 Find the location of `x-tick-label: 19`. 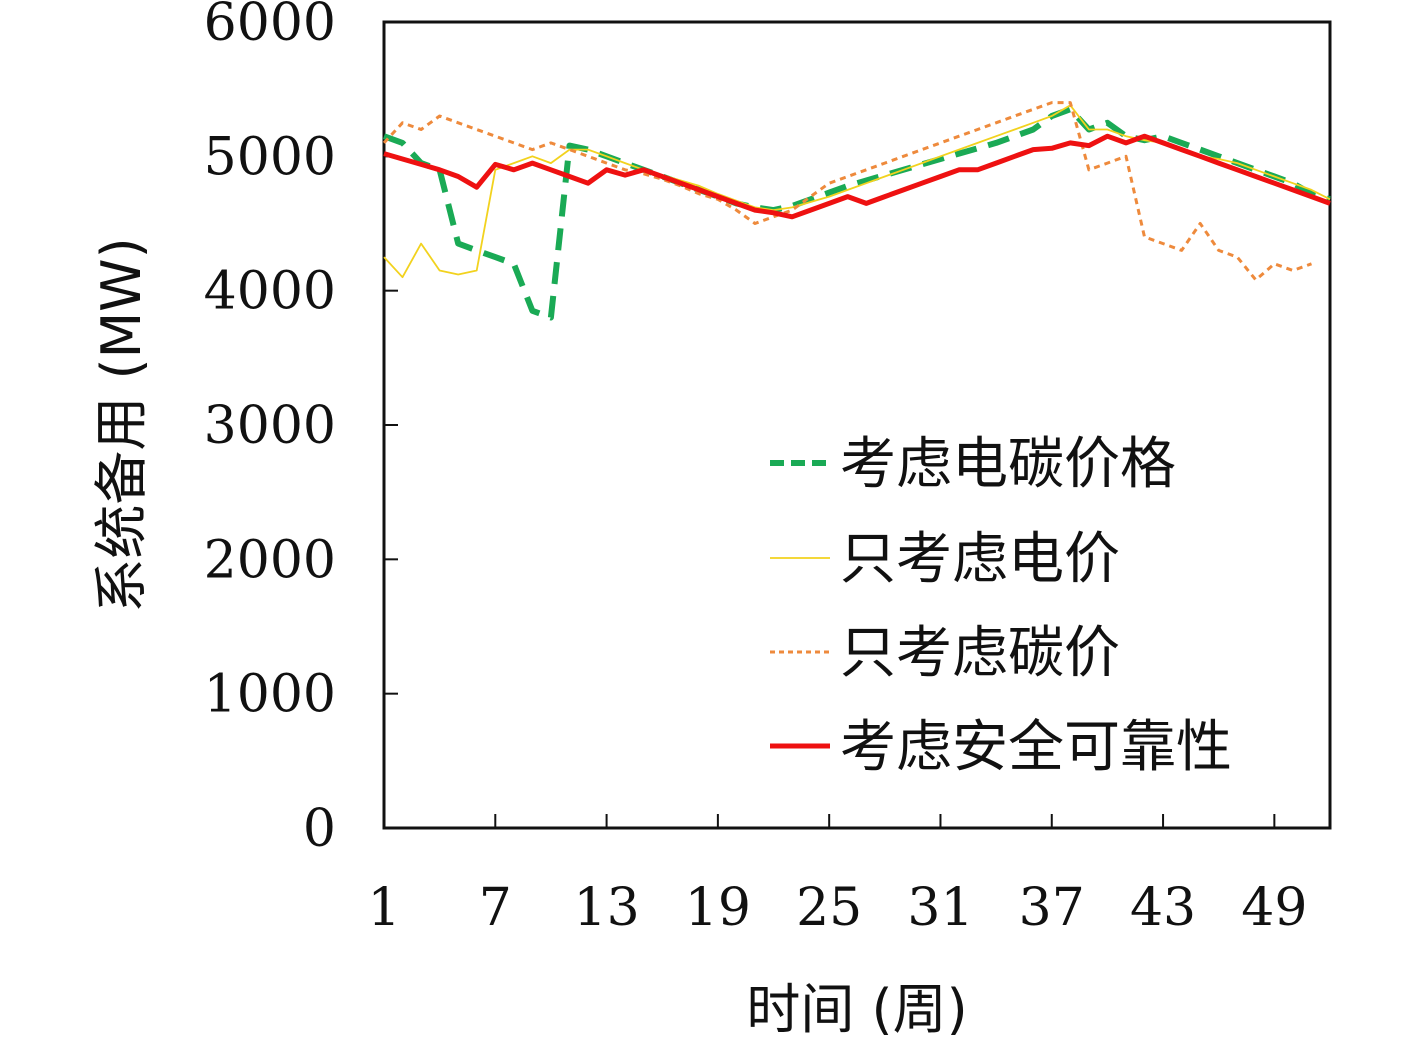

x-tick-label: 19 is located at coordinates (718, 908).